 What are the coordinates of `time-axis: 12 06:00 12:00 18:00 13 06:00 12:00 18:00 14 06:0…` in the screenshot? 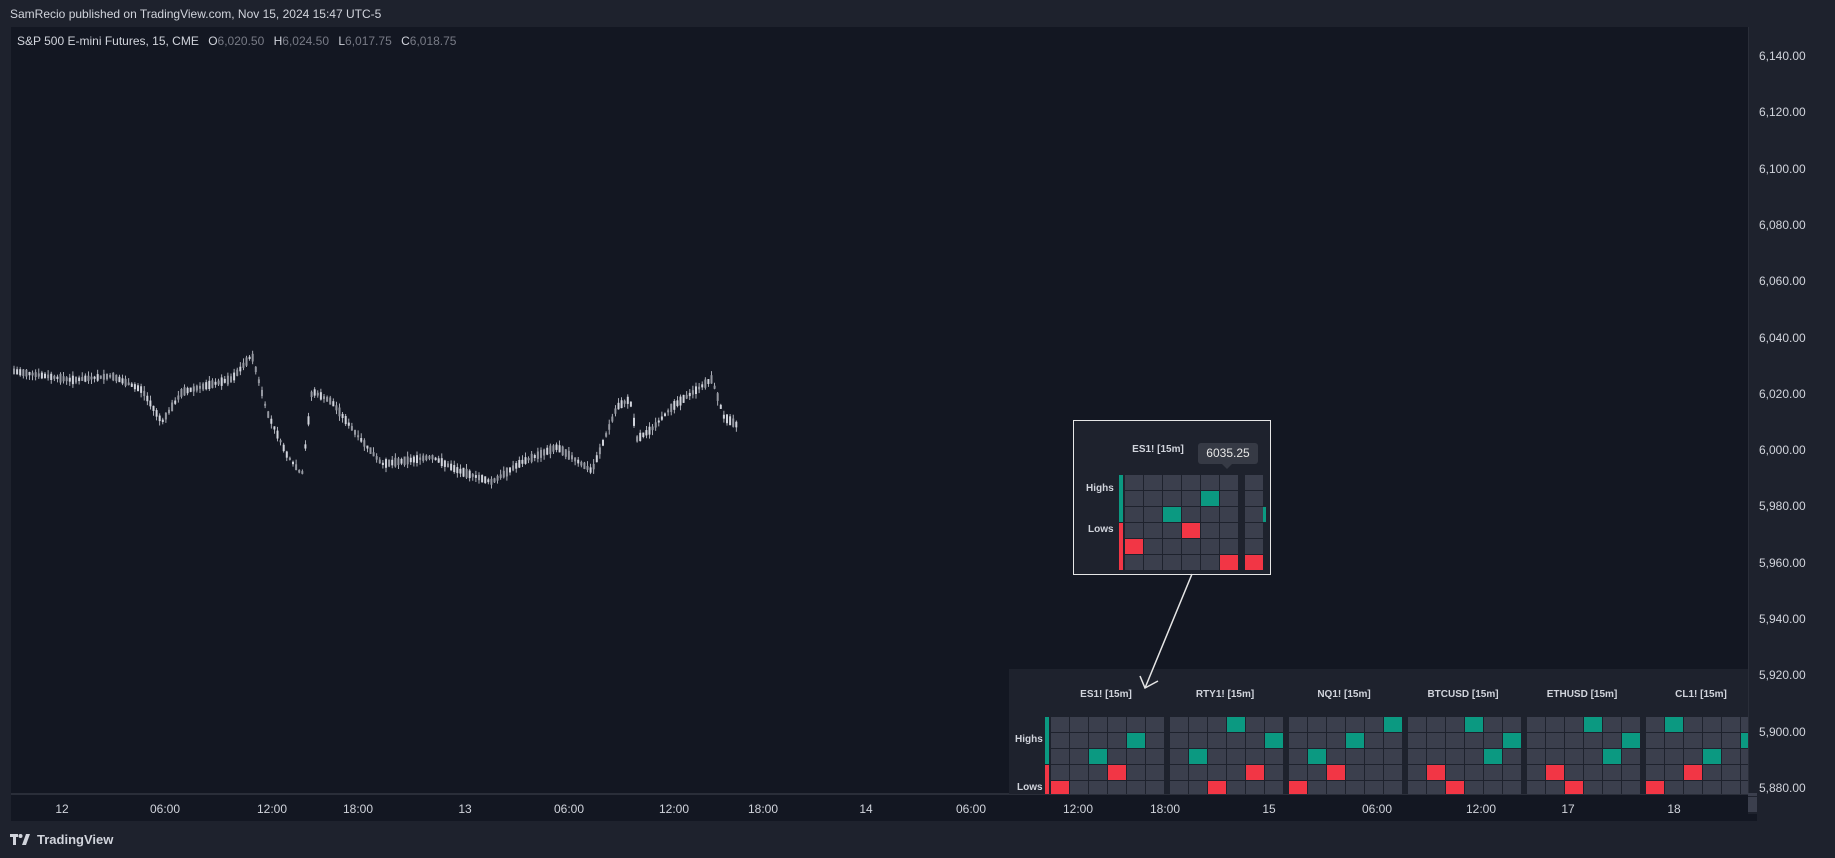 It's located at (879, 808).